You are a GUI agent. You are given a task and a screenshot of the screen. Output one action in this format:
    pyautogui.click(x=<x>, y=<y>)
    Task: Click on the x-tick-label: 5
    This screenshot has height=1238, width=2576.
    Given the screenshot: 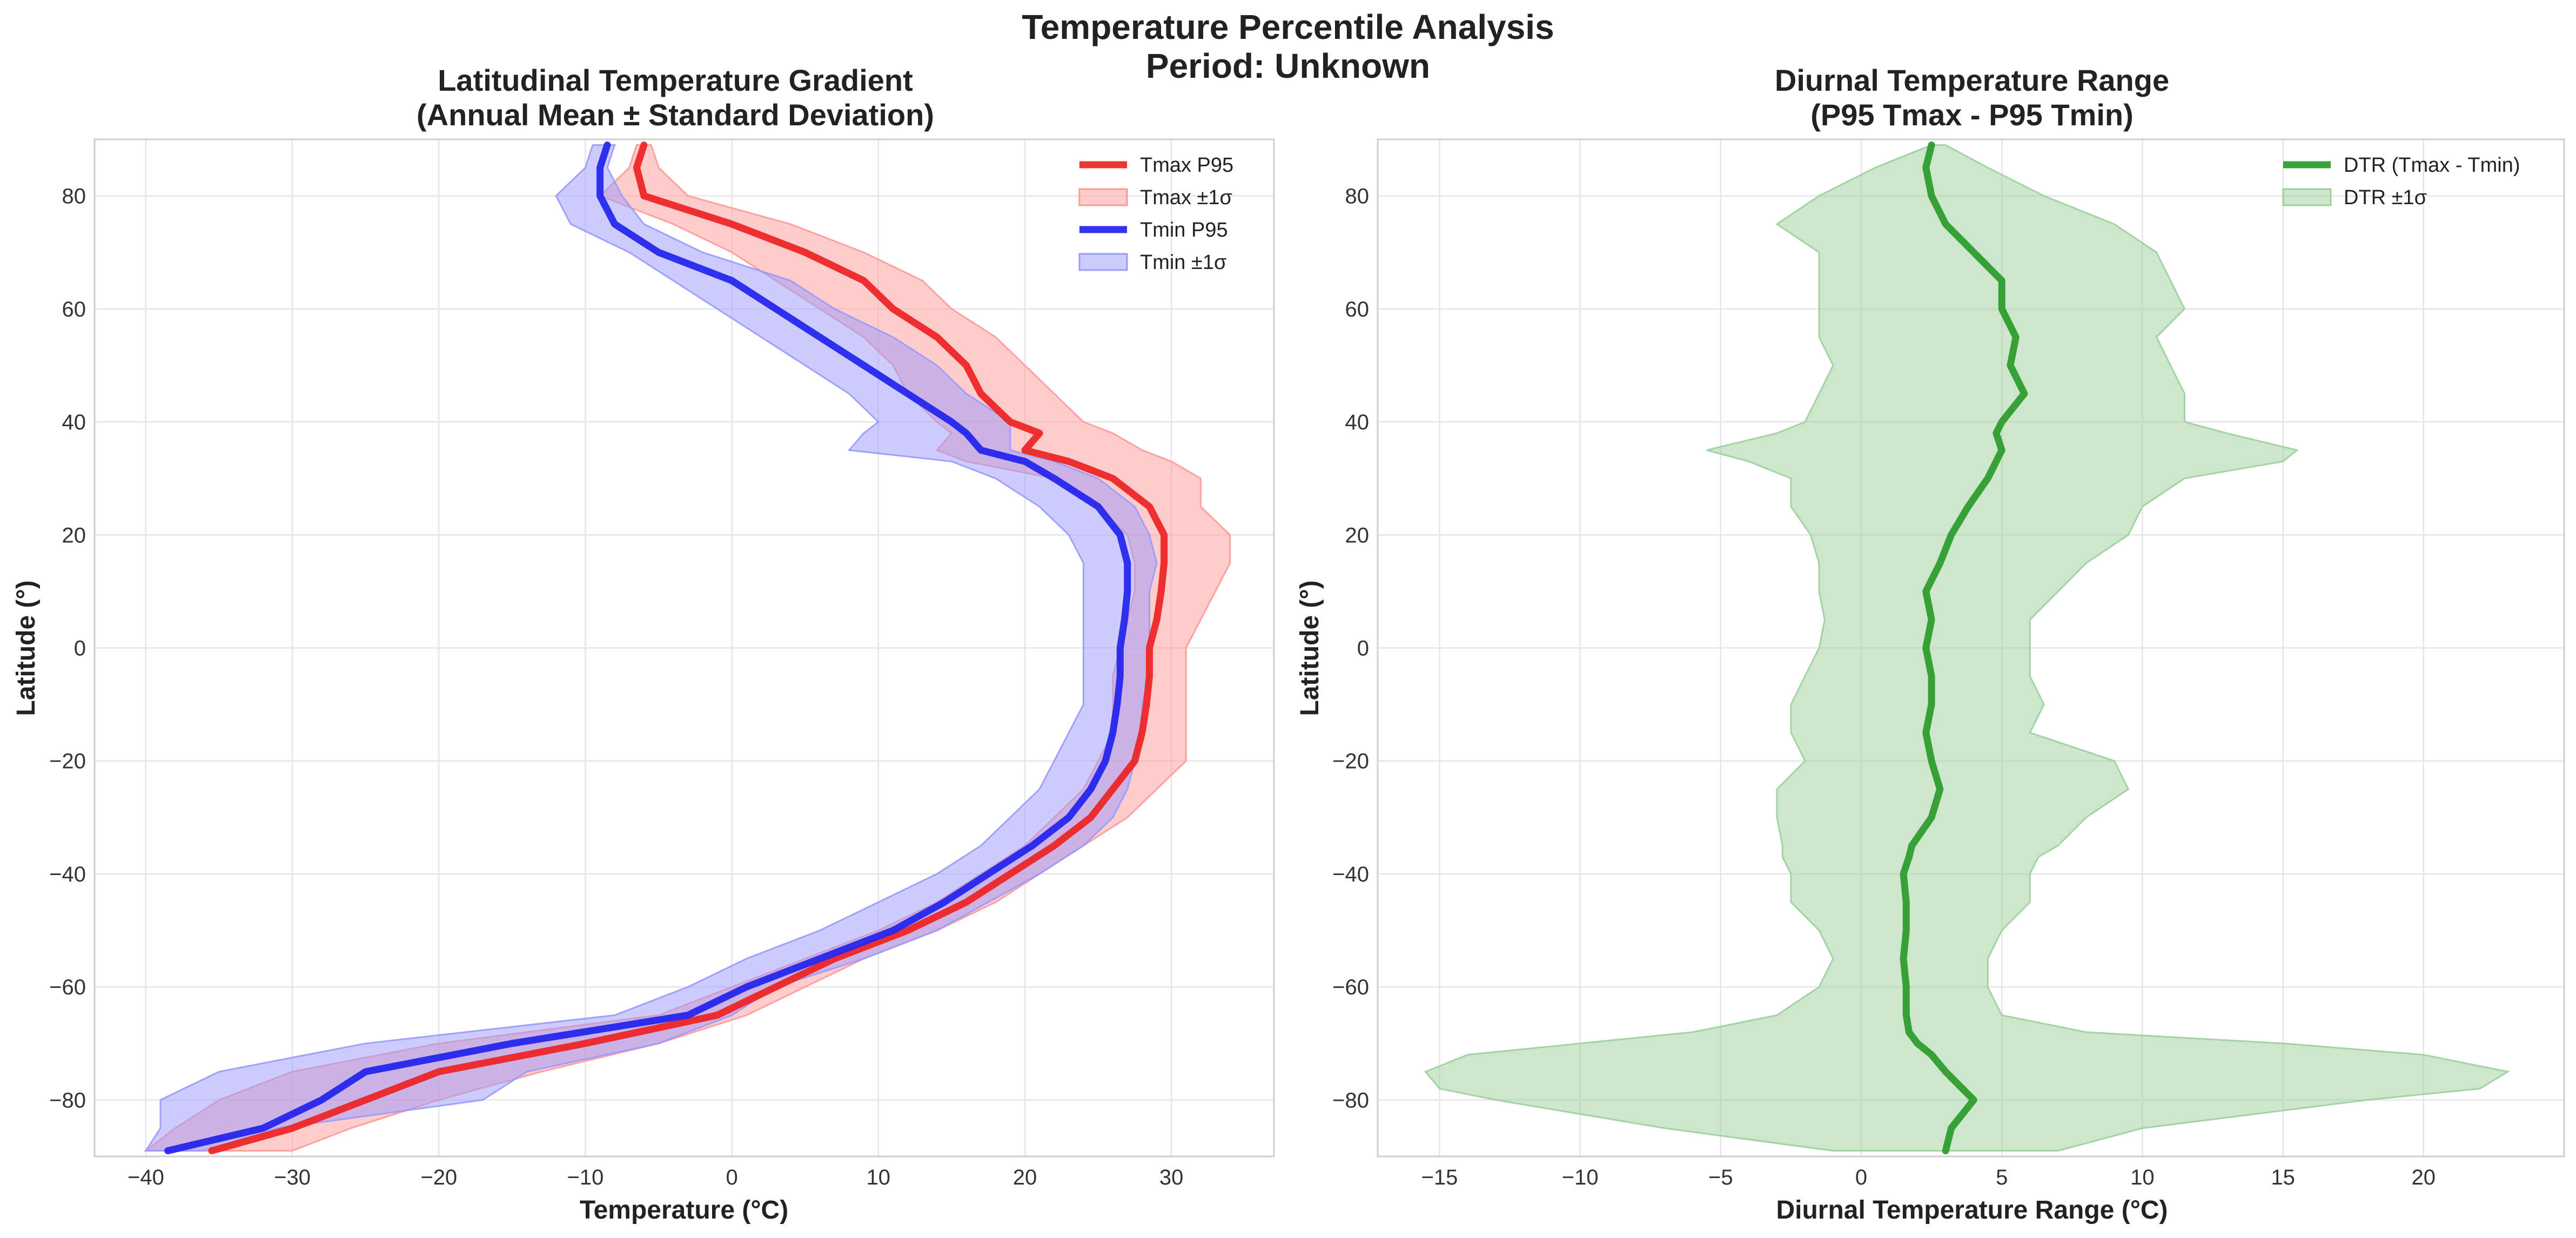 What is the action you would take?
    pyautogui.click(x=2002, y=1177)
    